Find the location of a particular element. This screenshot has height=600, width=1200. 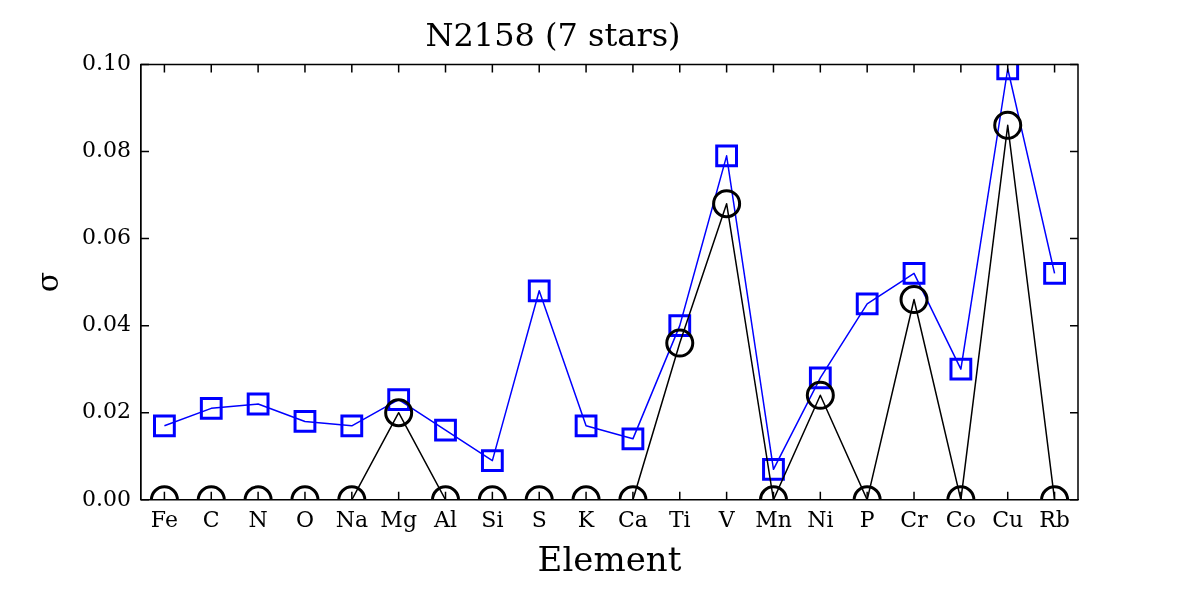

y-axis-title: σ is located at coordinates (47, 282).